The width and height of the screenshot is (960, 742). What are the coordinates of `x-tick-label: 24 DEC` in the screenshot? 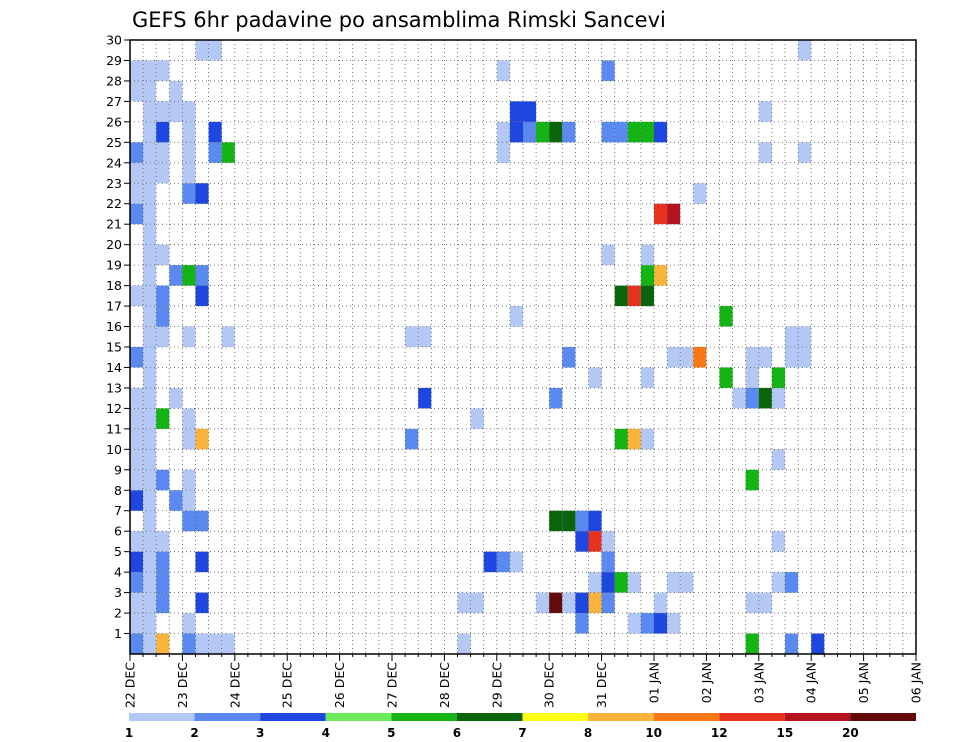 It's located at (234, 685).